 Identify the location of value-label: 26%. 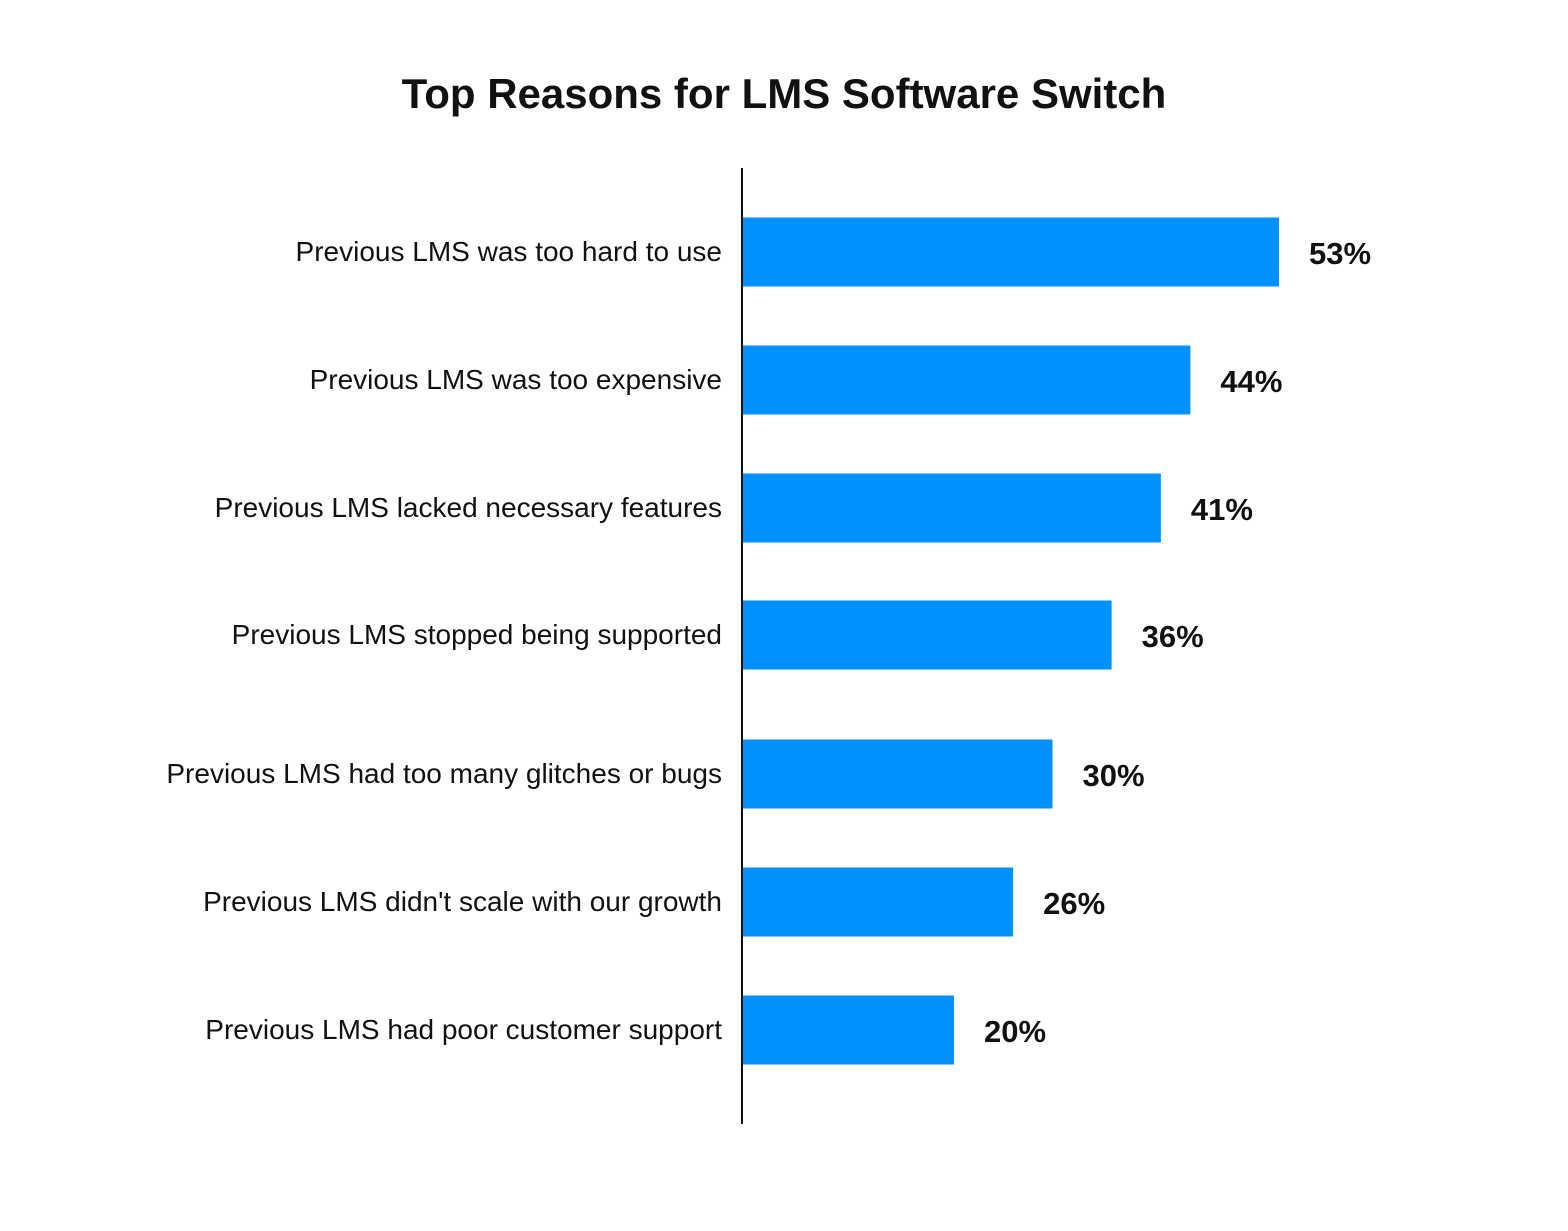
(1074, 903).